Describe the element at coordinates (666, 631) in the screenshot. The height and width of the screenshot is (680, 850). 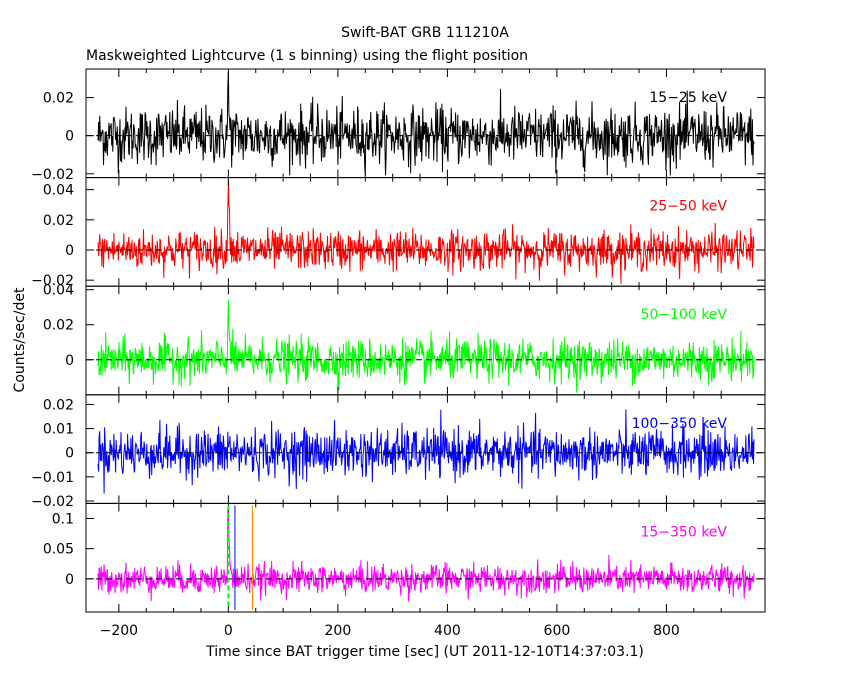
I see `x-tick-label: 800` at that location.